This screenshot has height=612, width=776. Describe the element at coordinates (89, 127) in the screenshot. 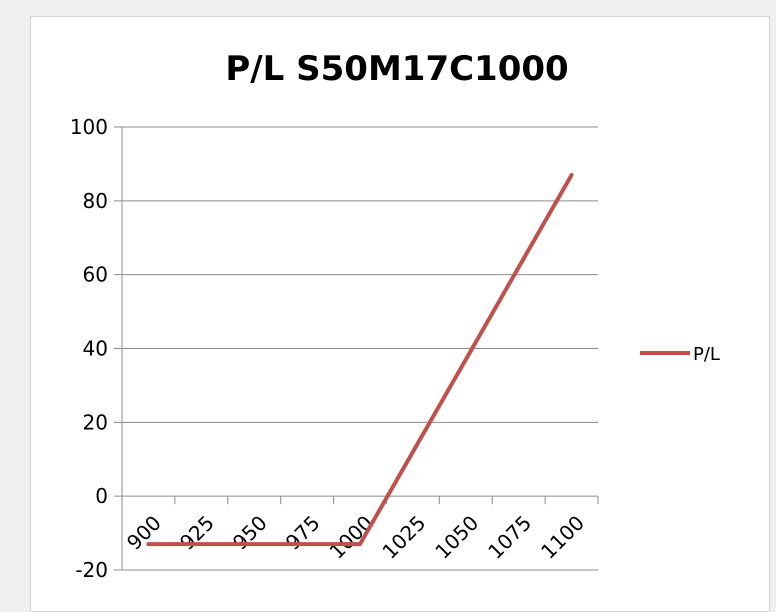

I see `y-tick-label: 100` at that location.